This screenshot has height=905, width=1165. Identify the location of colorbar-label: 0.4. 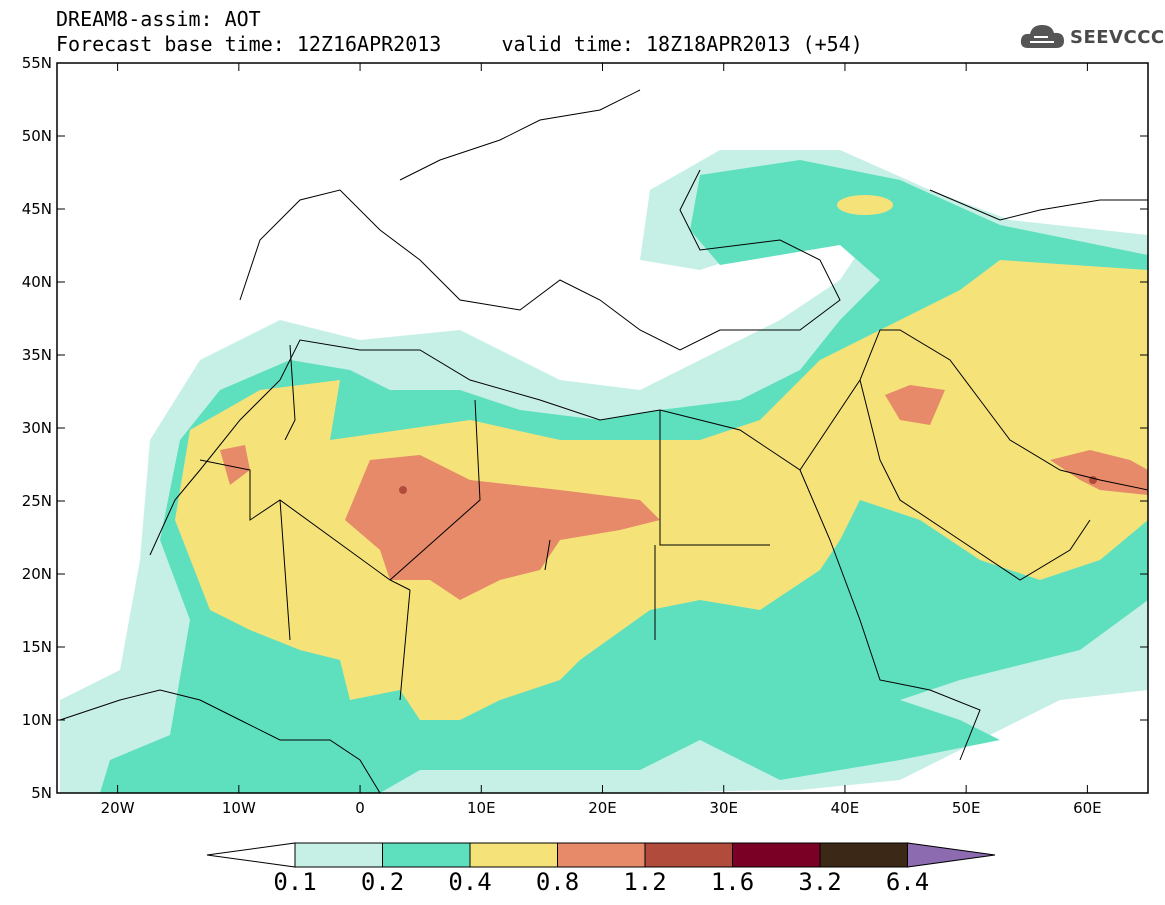
(470, 882).